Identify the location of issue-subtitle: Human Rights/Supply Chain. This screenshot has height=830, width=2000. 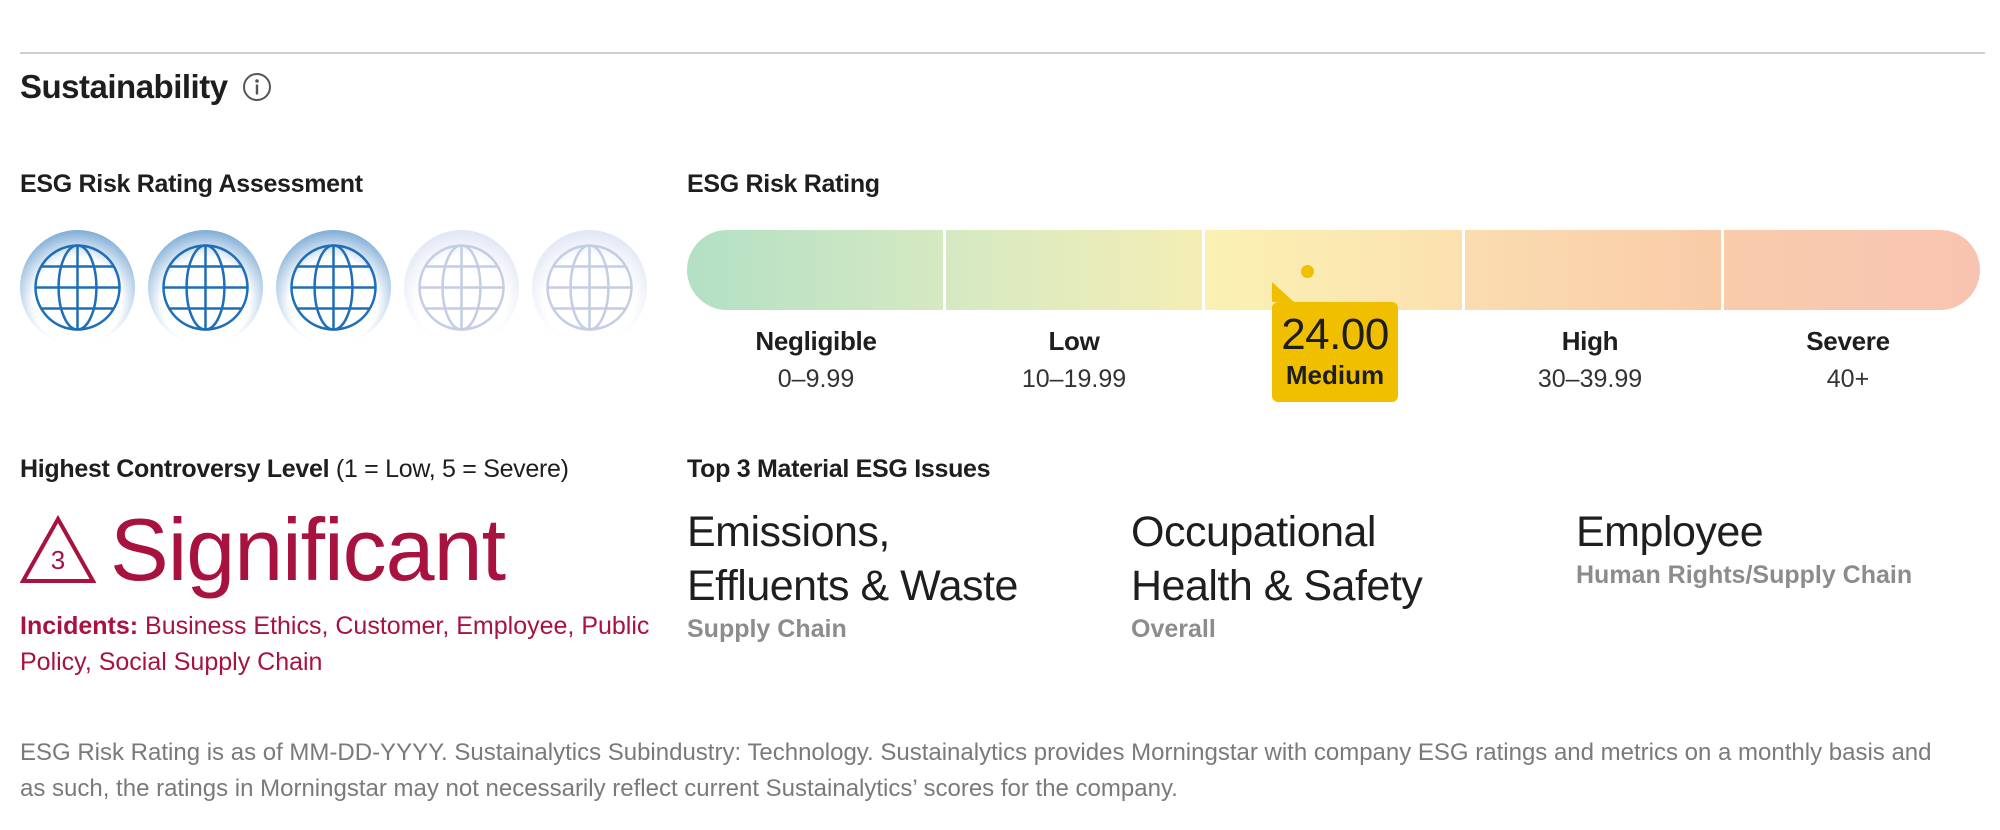
(1744, 575).